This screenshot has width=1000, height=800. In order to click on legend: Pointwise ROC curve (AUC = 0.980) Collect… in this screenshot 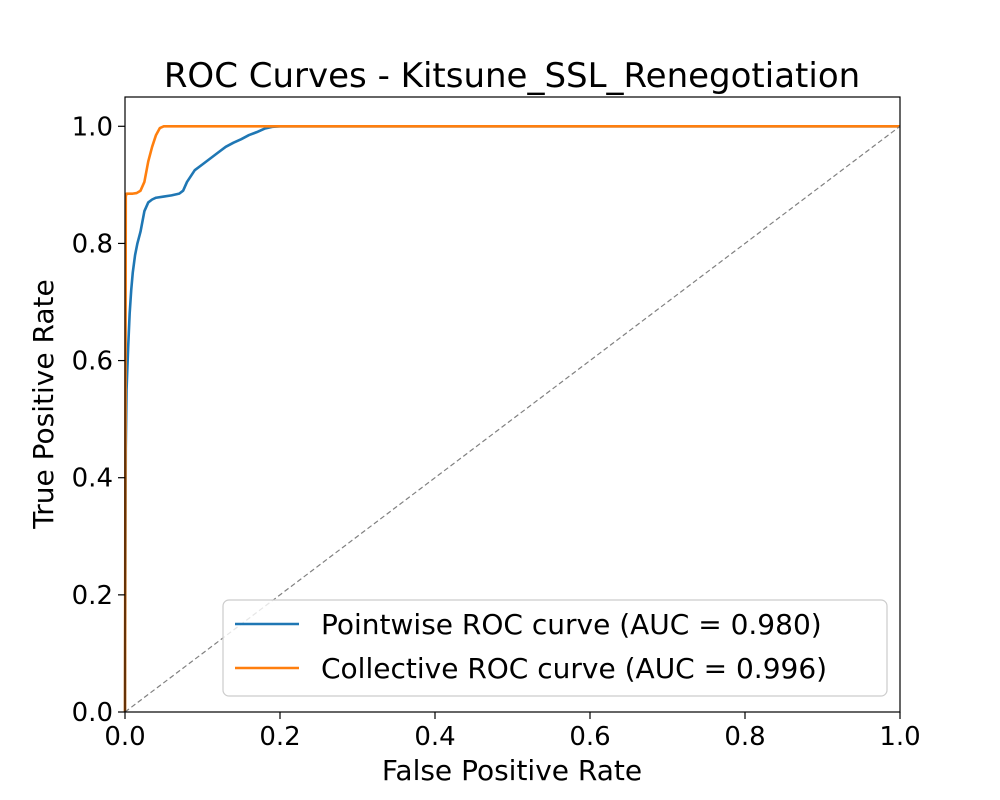, I will do `click(555, 648)`.